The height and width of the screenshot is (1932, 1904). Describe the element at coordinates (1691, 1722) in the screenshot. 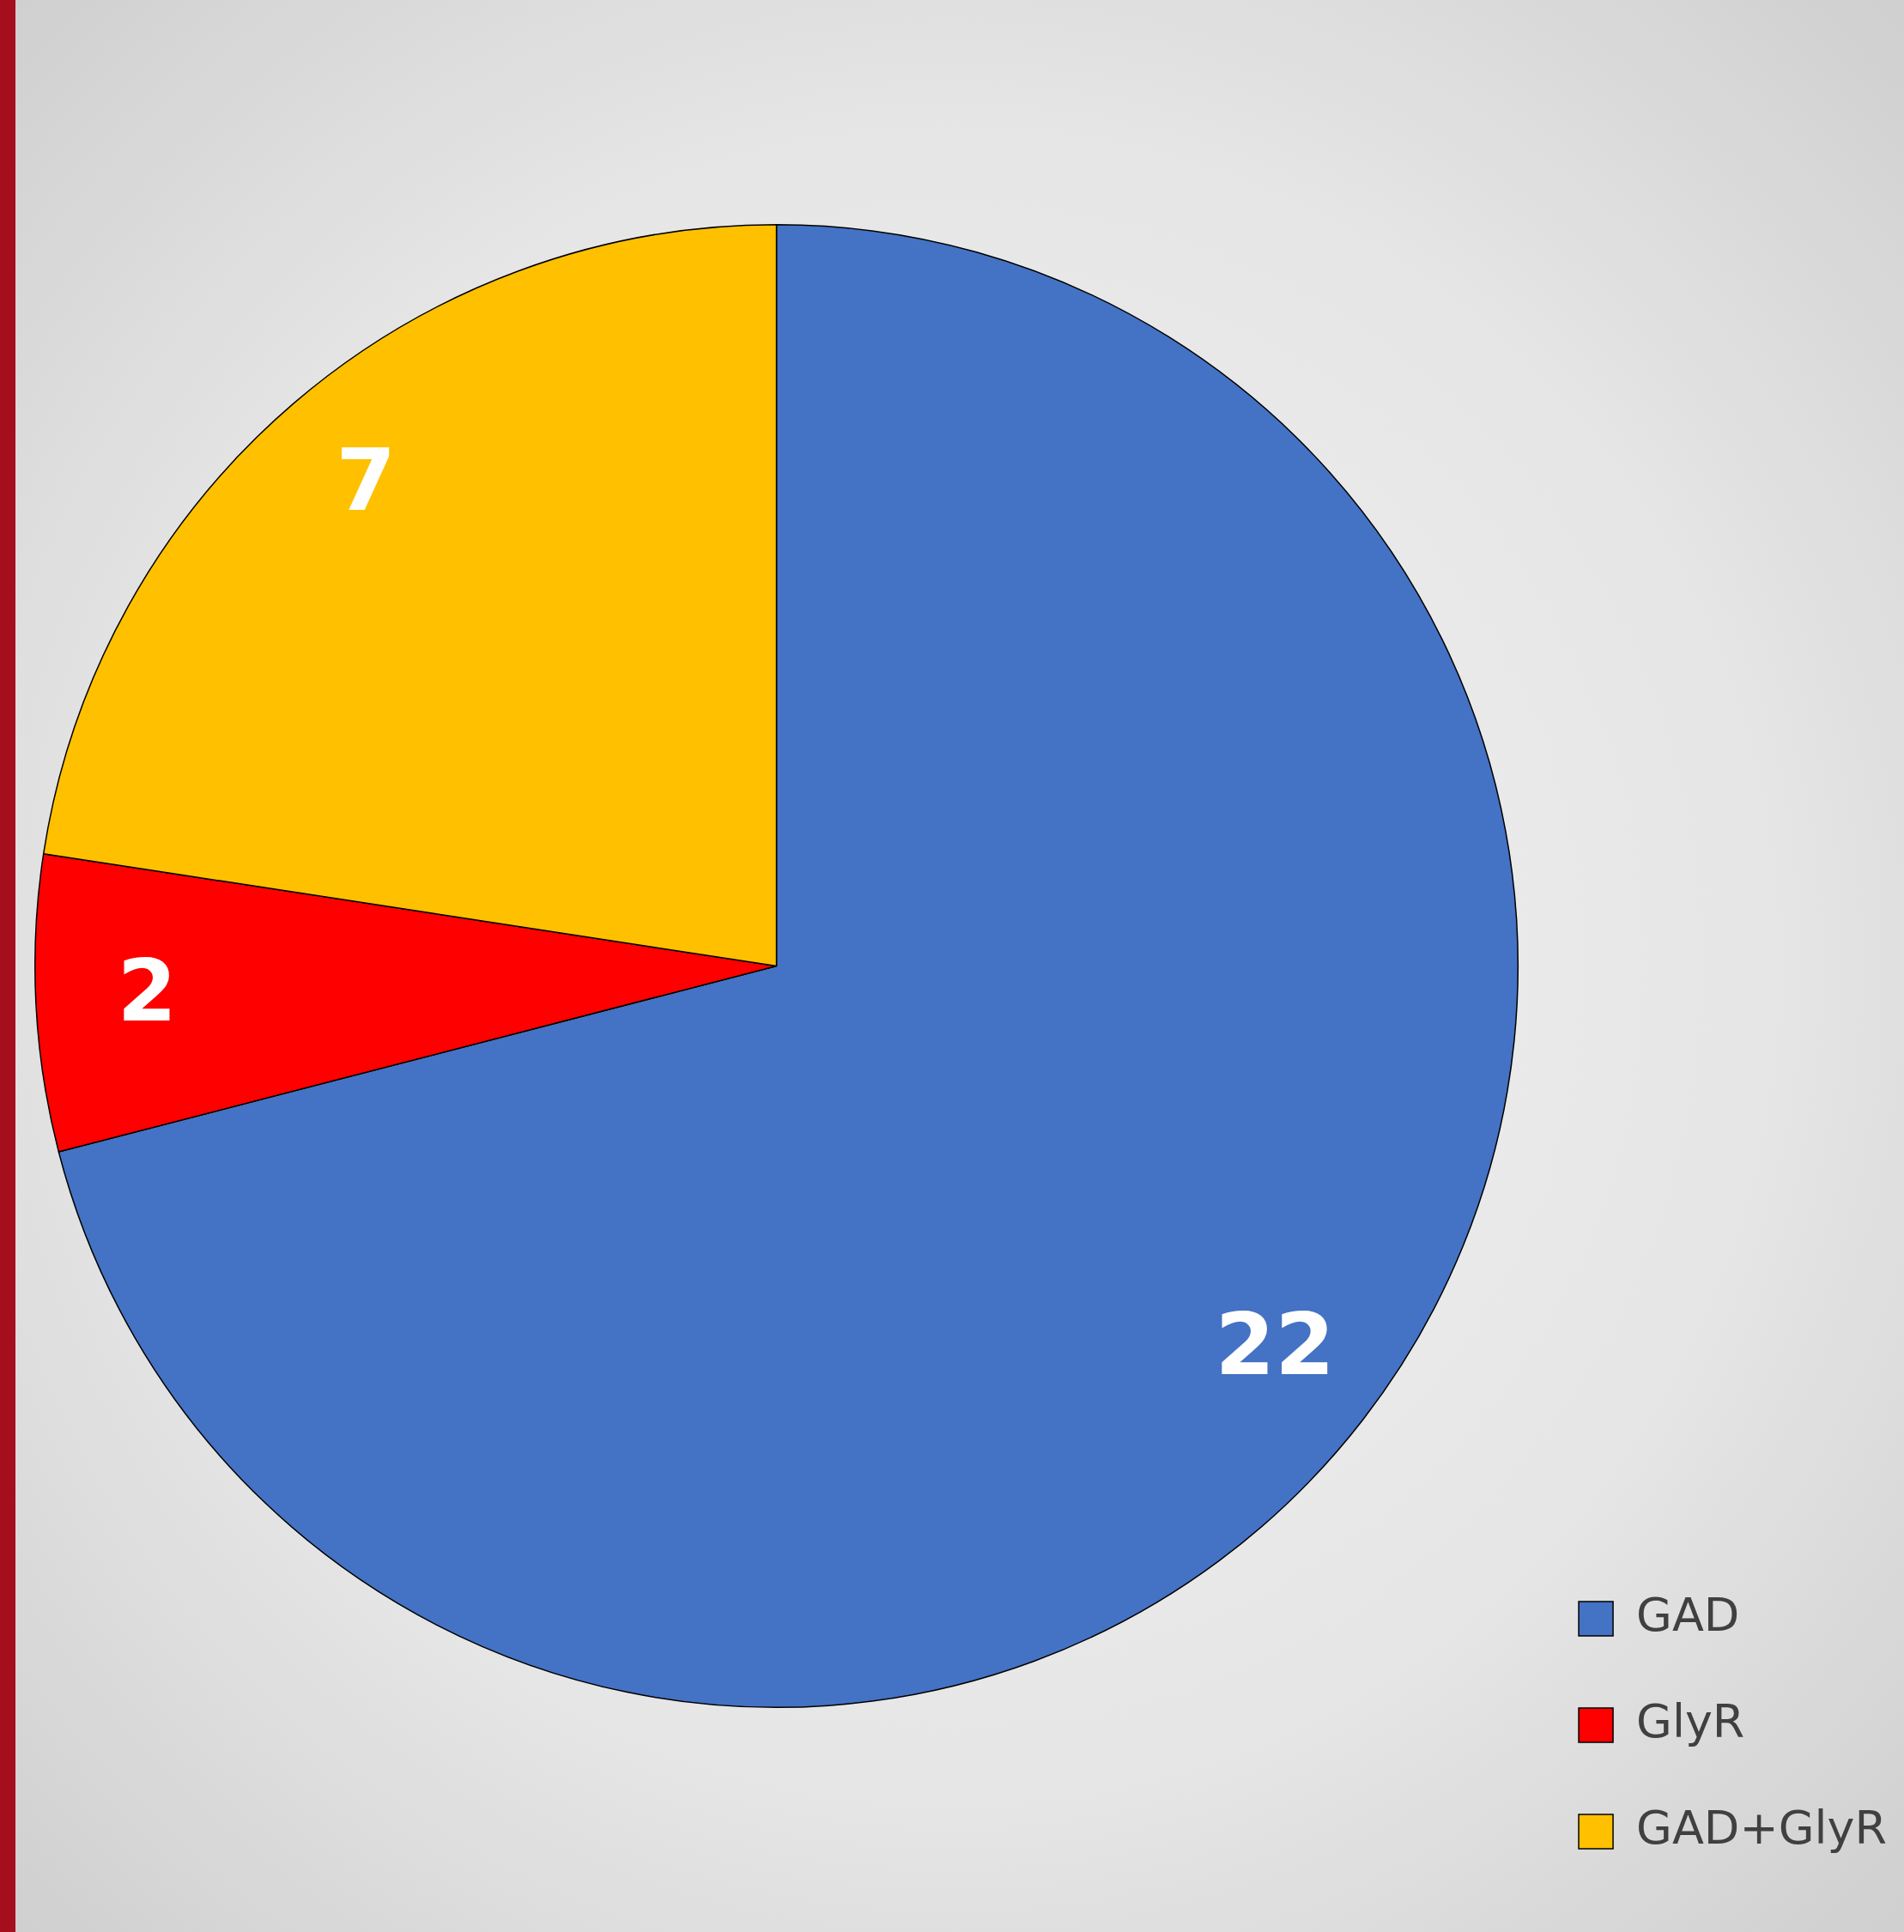

I see `legend-label: GlyR` at that location.